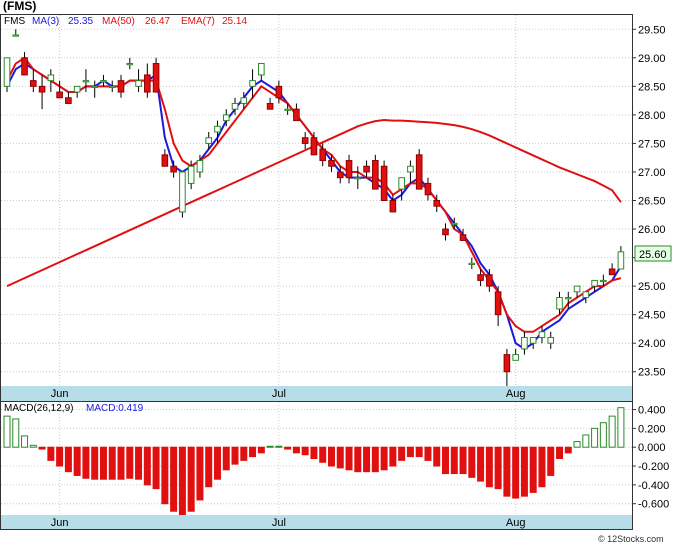  Describe the element at coordinates (14, 21) in the screenshot. I see `legend-symbol: FMS` at that location.